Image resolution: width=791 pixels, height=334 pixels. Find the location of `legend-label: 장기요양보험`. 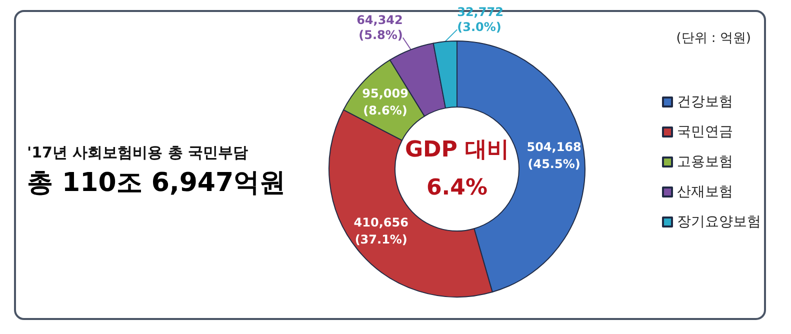

legend-label: 장기요양보험 is located at coordinates (719, 222).